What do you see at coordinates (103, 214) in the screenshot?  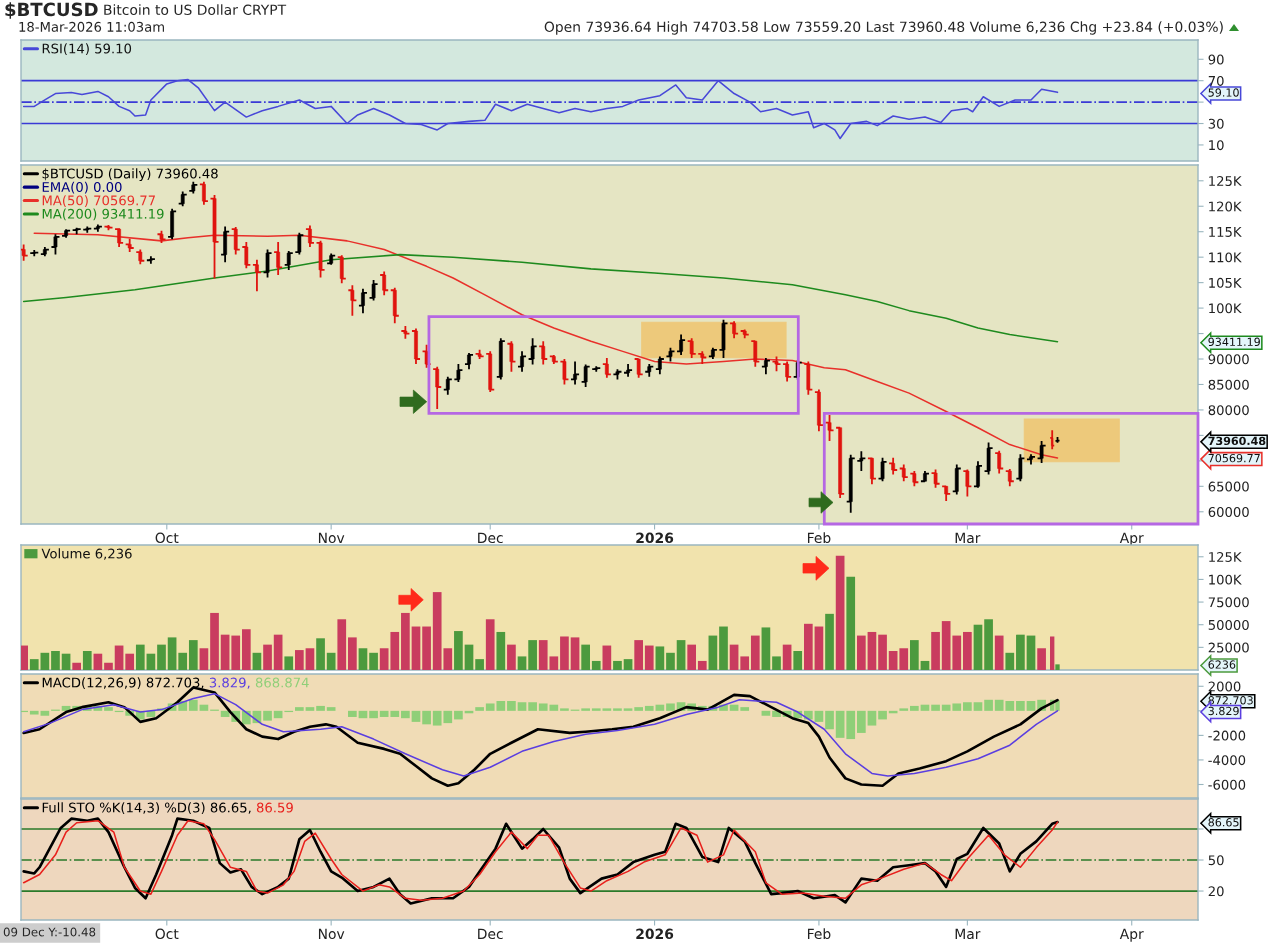 I see `legend-label: MA(200) 93411.19` at bounding box center [103, 214].